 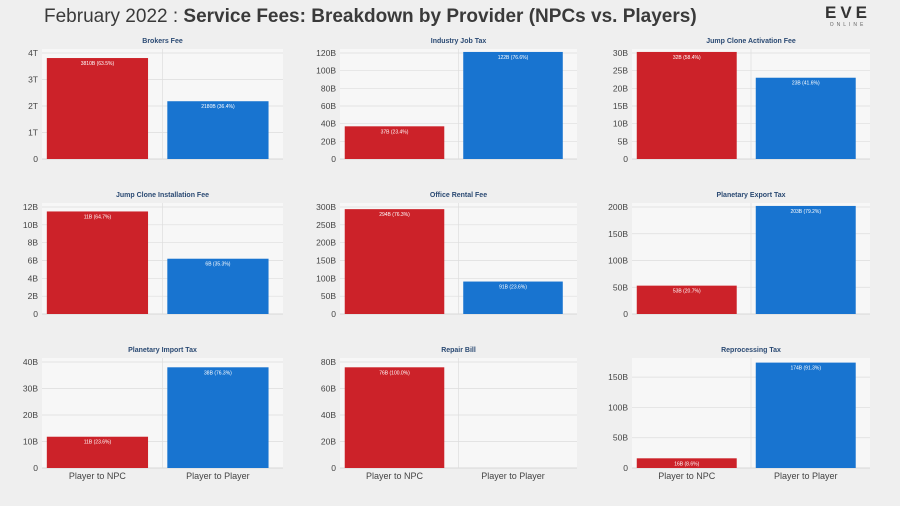 I want to click on bar-data-label: 32B (58.4%), so click(x=687, y=58).